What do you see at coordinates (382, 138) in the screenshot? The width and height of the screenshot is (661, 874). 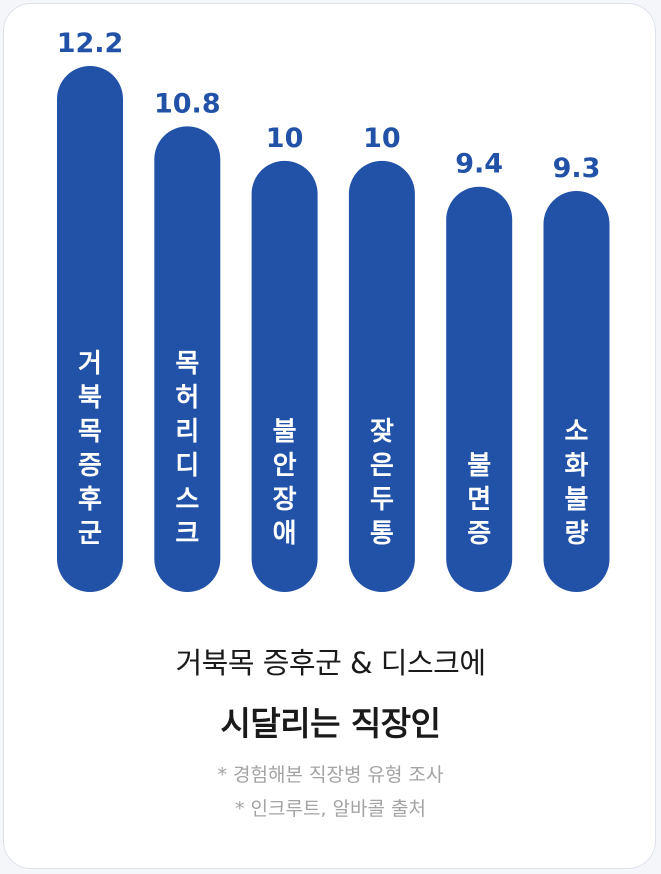 I see `bar-value-label-3: 10` at bounding box center [382, 138].